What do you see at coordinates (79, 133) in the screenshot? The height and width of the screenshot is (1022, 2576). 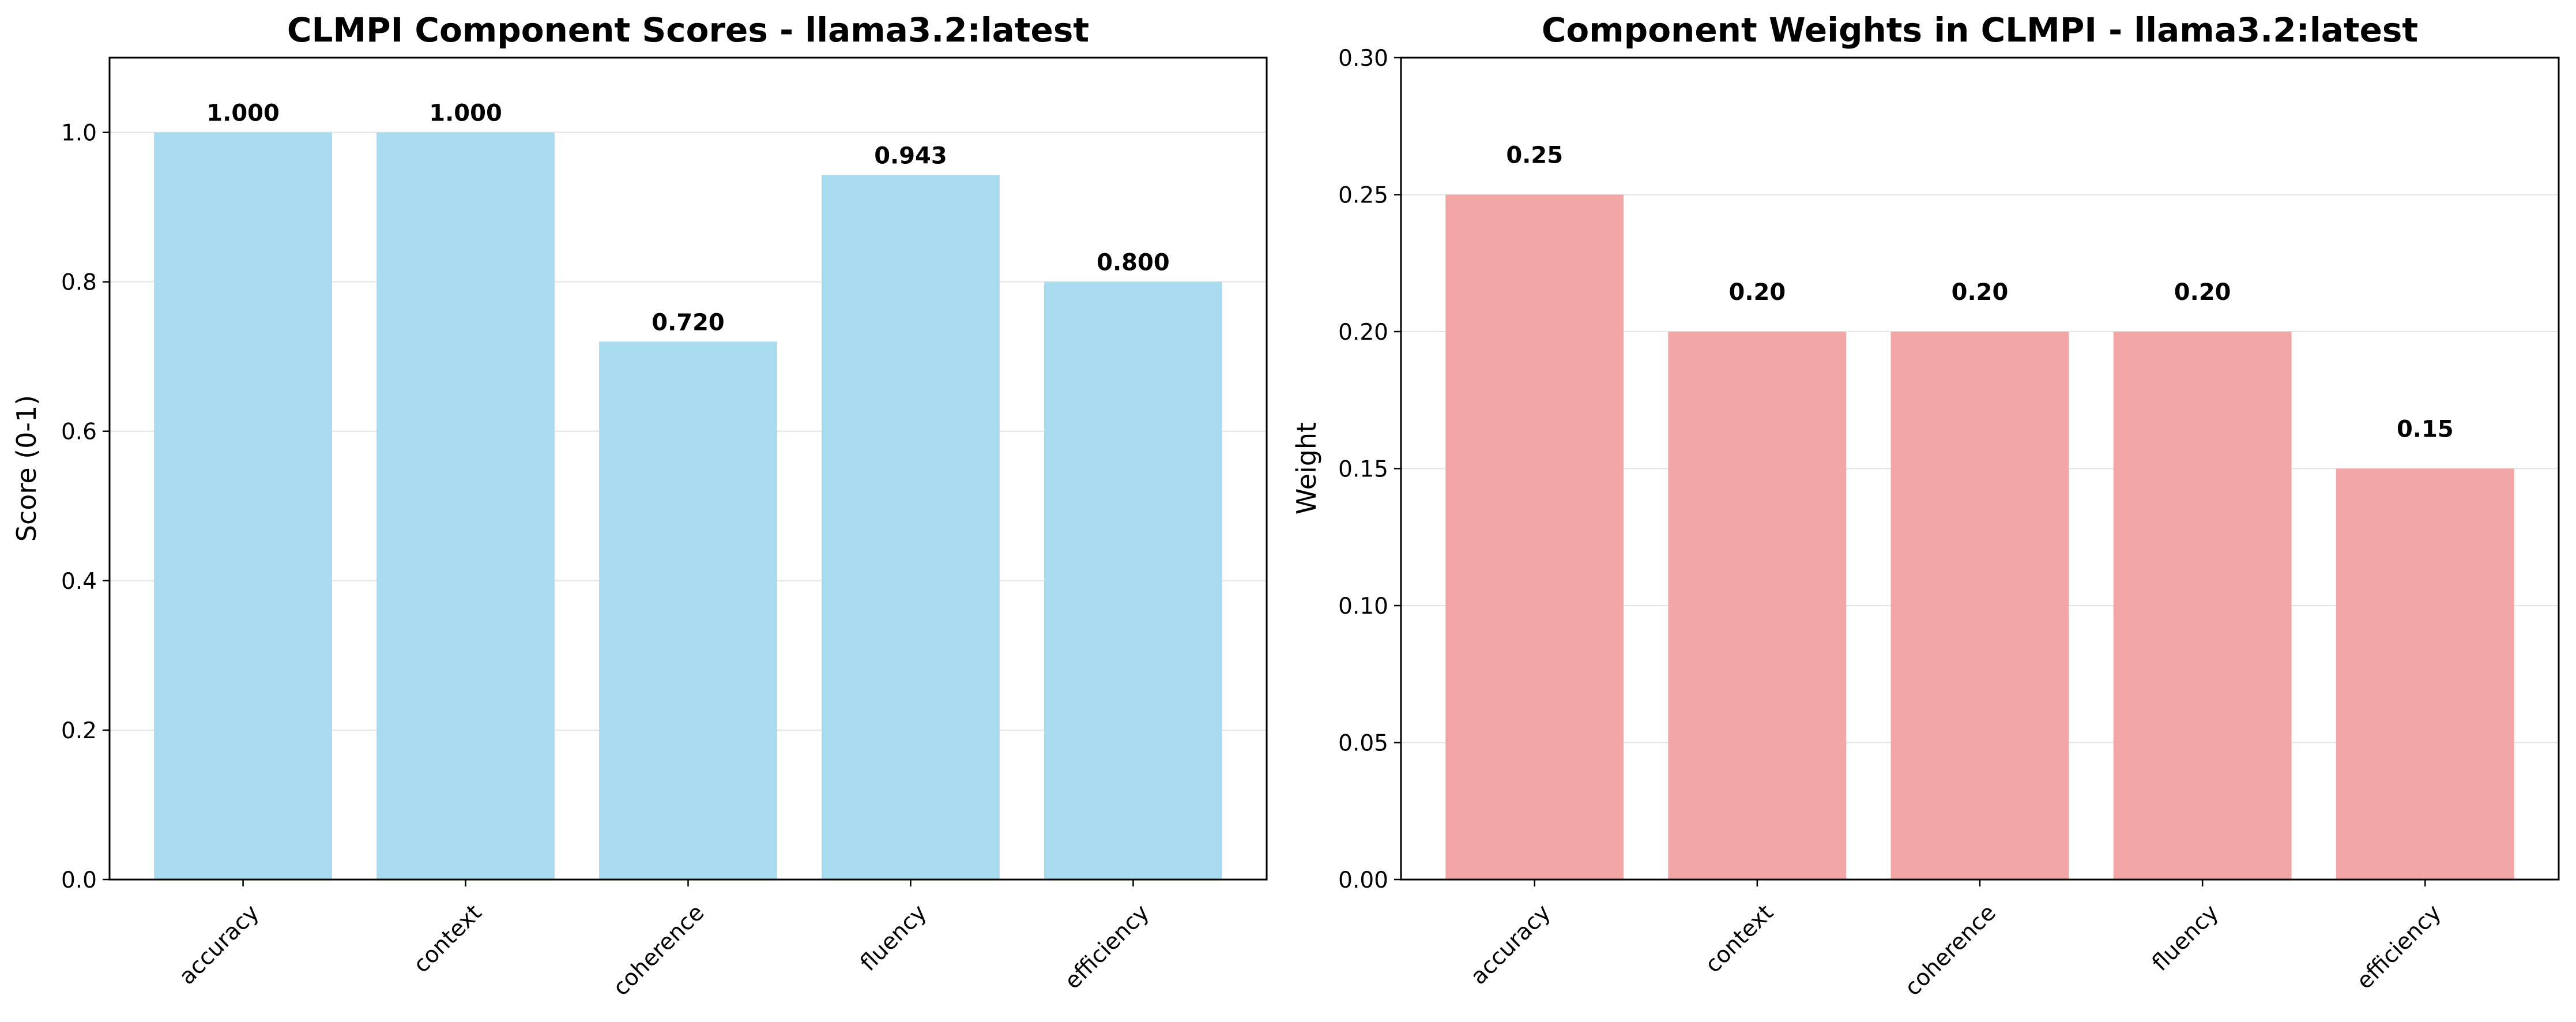 I see `y-tick-label: 1.0` at bounding box center [79, 133].